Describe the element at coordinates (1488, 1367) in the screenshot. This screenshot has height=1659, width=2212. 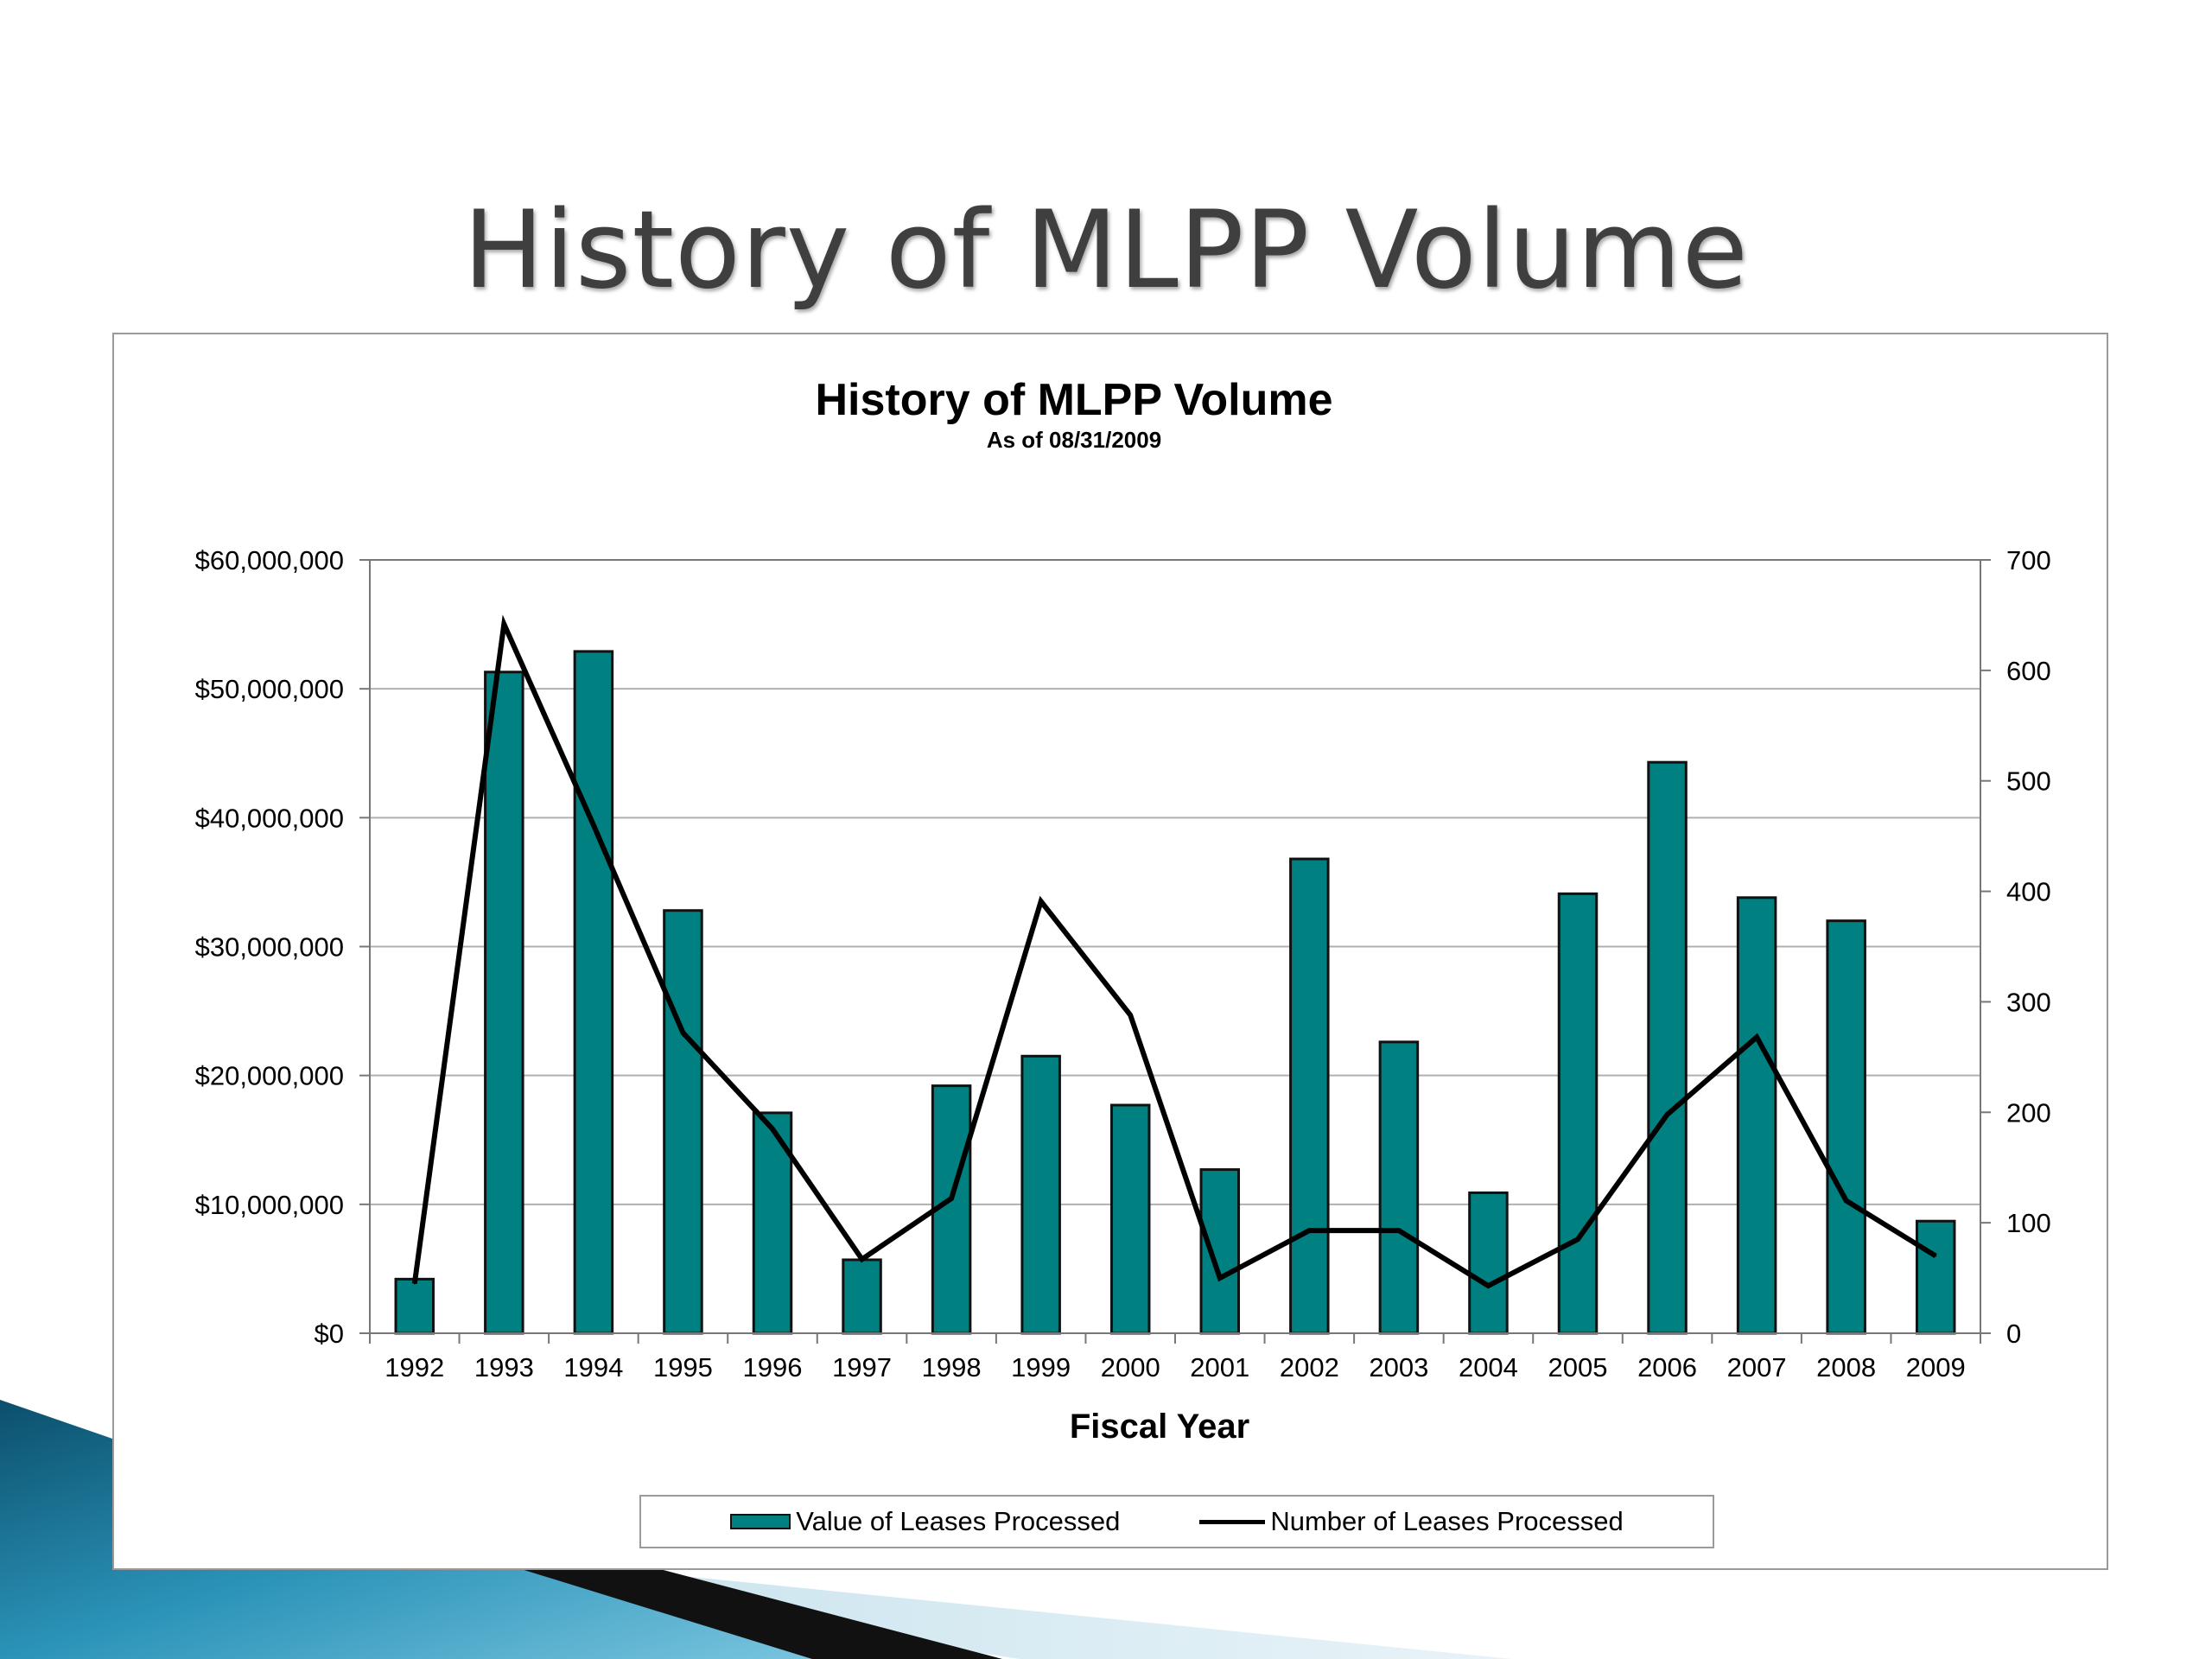
I see `x-tick-label: 2004` at that location.